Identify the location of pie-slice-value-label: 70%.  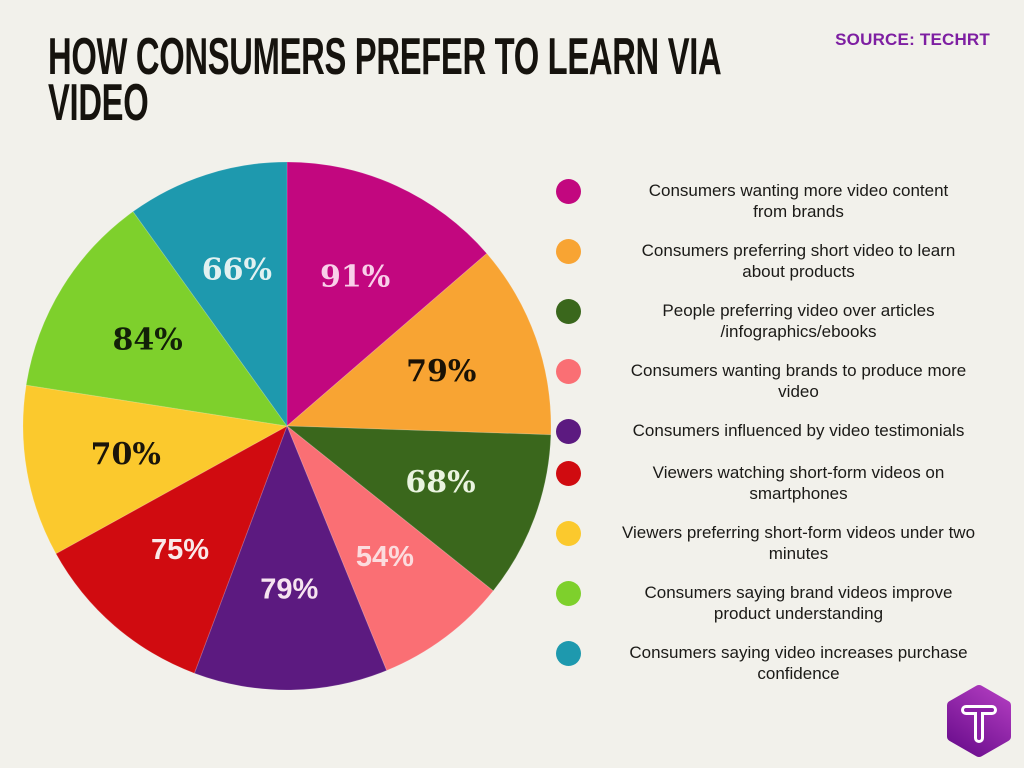
(126, 454).